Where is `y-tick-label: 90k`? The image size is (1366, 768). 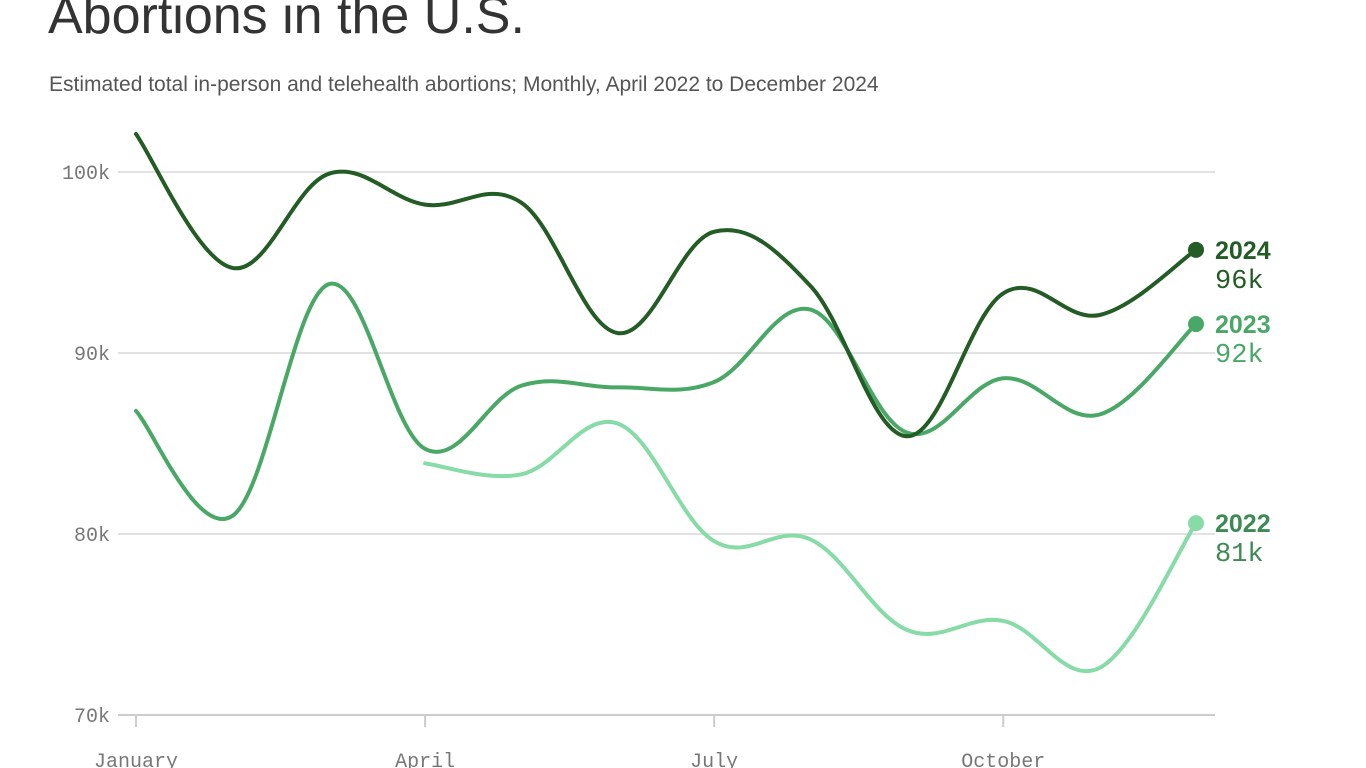 y-tick-label: 90k is located at coordinates (92, 355).